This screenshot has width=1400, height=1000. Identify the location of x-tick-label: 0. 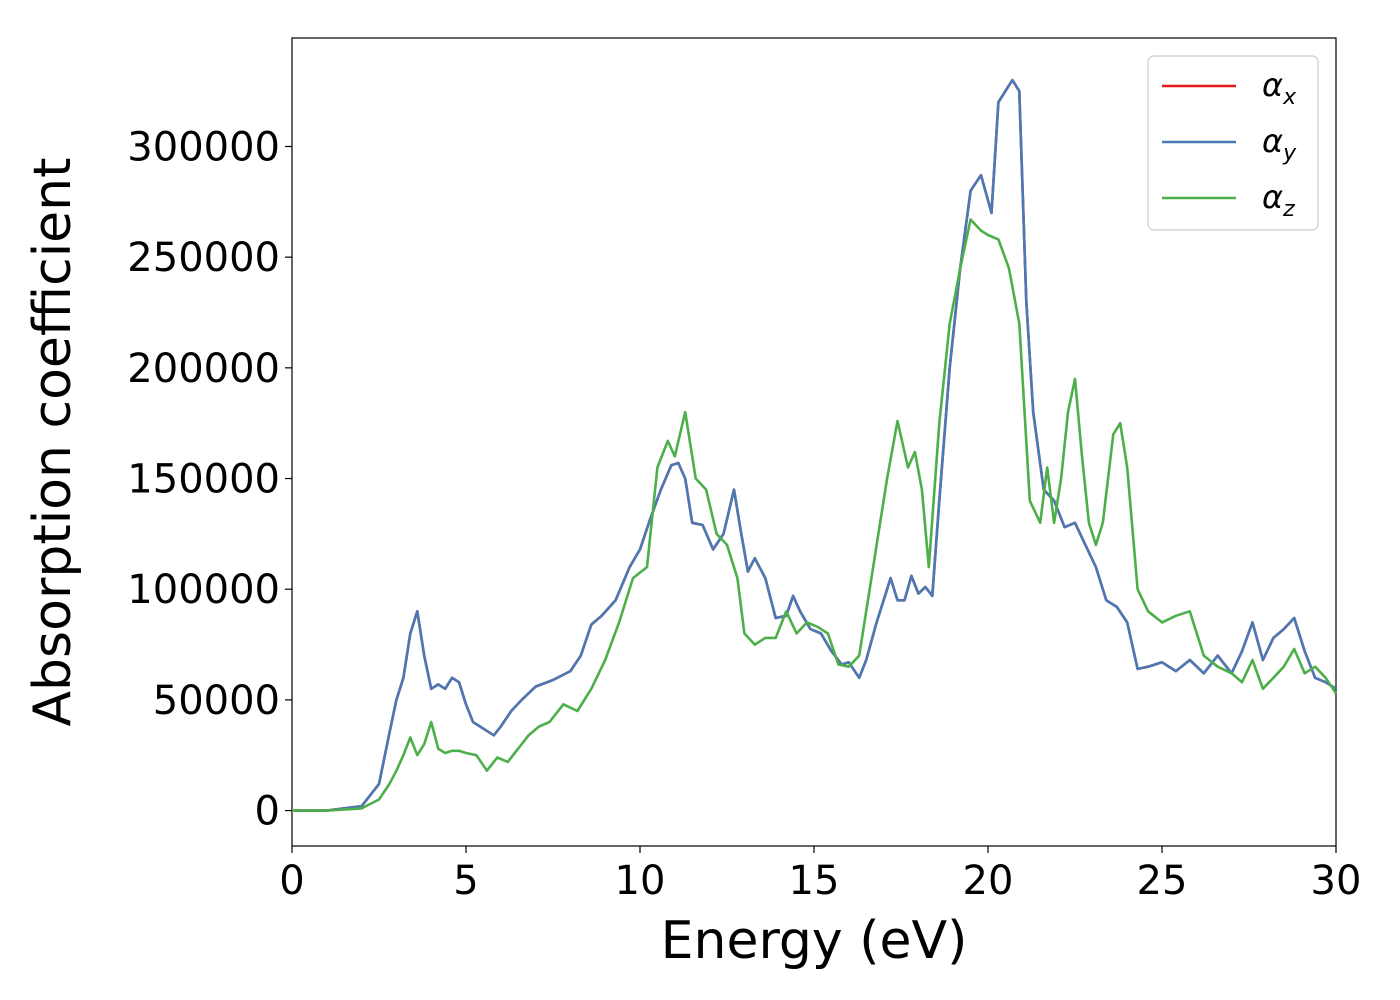
(291, 881).